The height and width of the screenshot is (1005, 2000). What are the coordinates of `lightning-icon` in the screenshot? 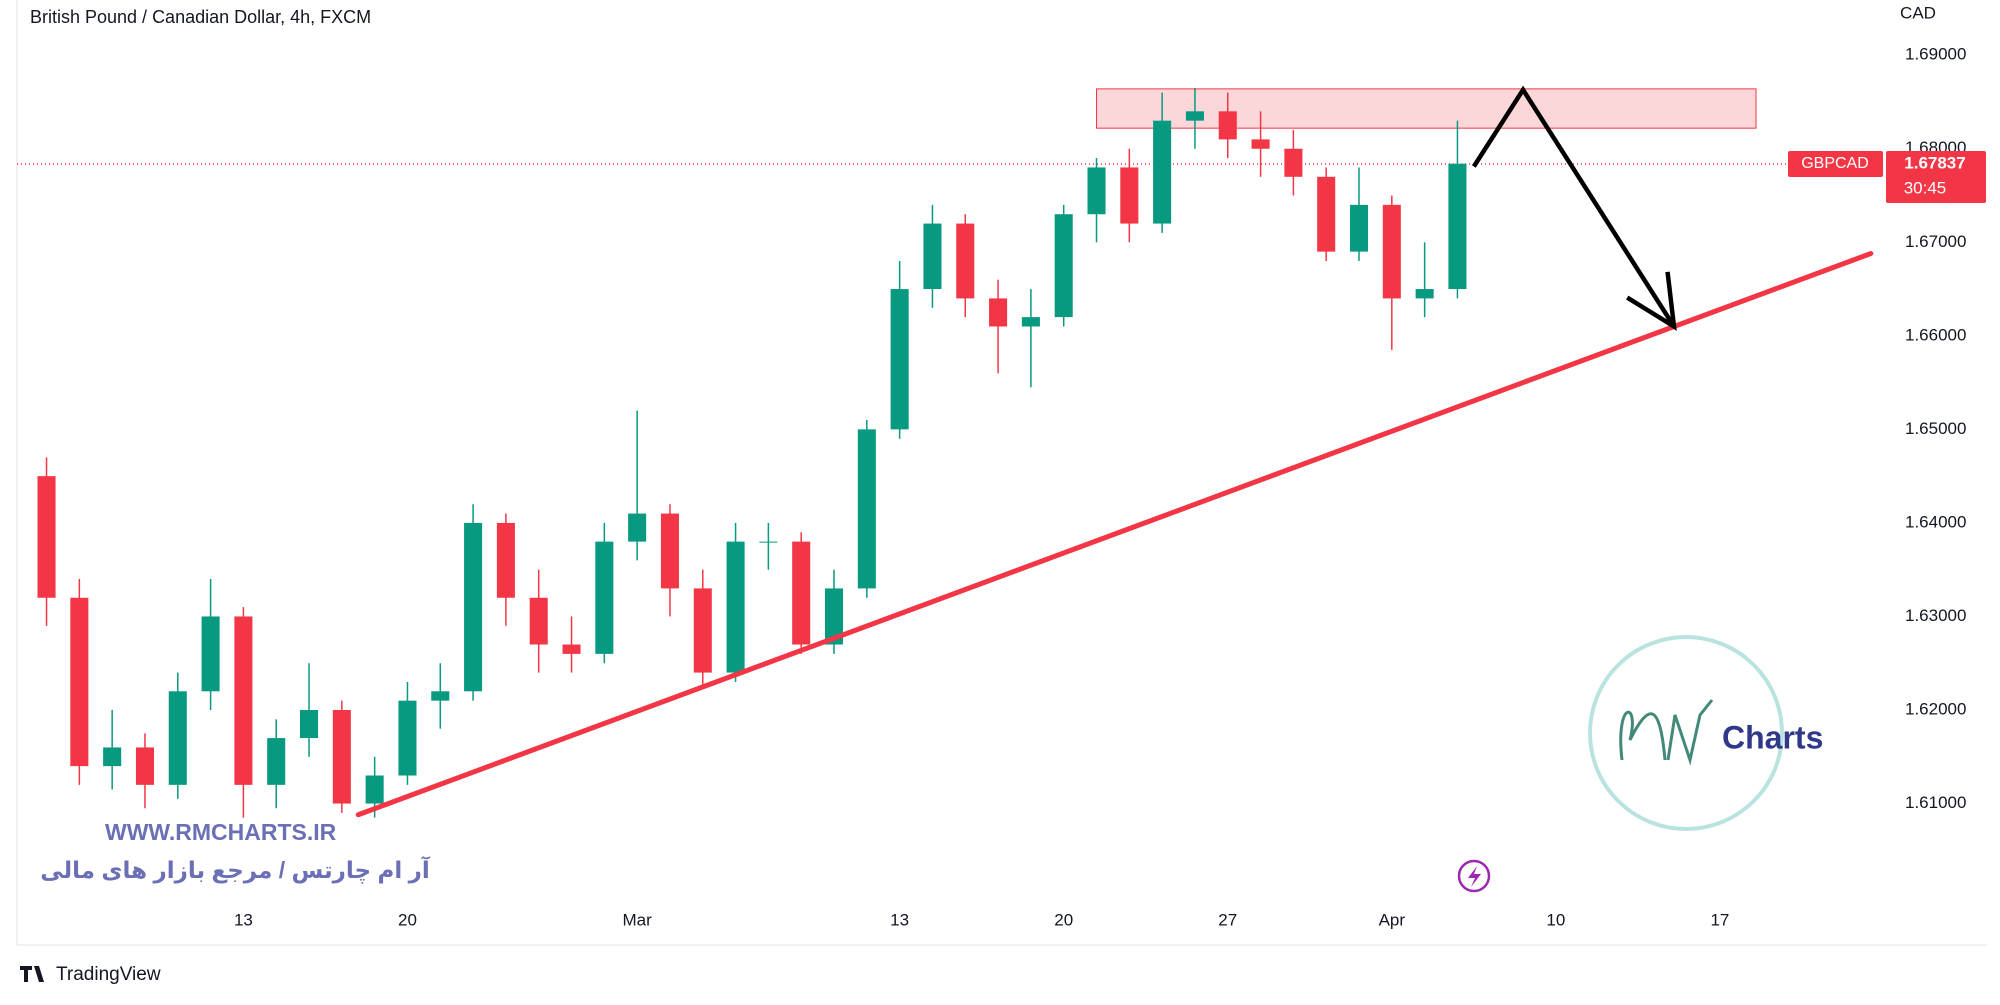 It's located at (1474, 876).